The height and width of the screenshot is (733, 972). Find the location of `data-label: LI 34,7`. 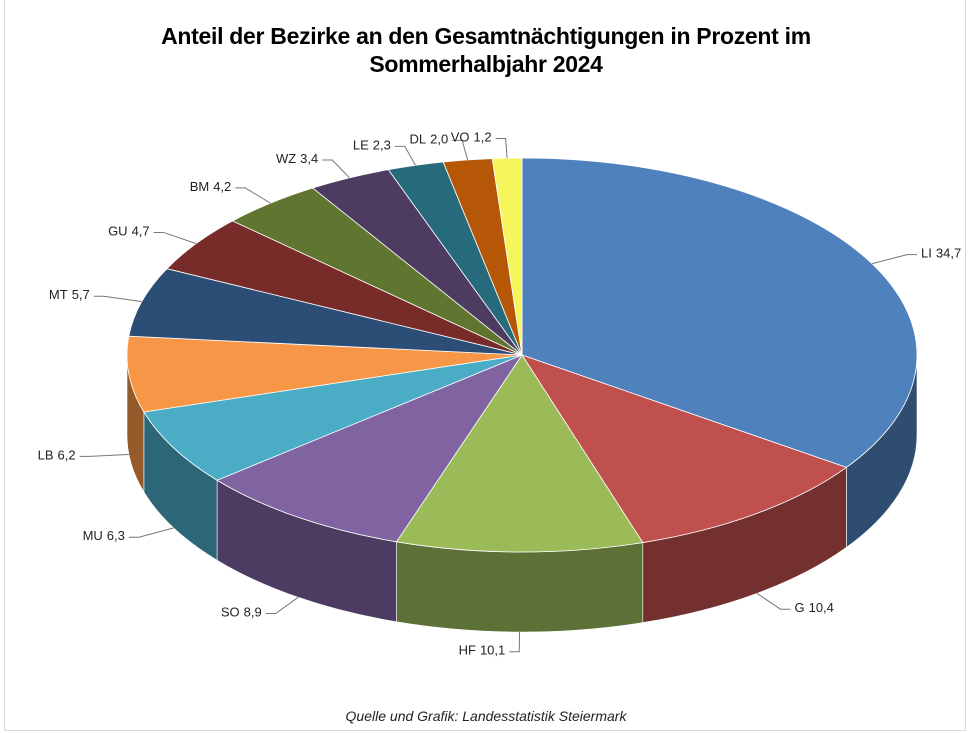

data-label: LI 34,7 is located at coordinates (941, 253).